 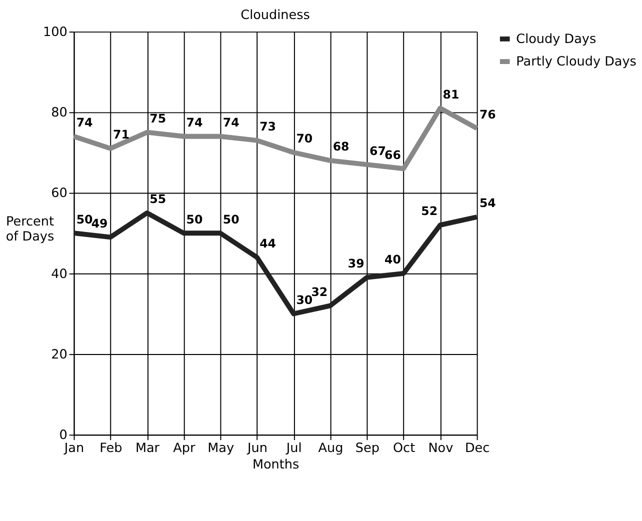 I want to click on y-tick-label: 60, so click(x=59, y=194).